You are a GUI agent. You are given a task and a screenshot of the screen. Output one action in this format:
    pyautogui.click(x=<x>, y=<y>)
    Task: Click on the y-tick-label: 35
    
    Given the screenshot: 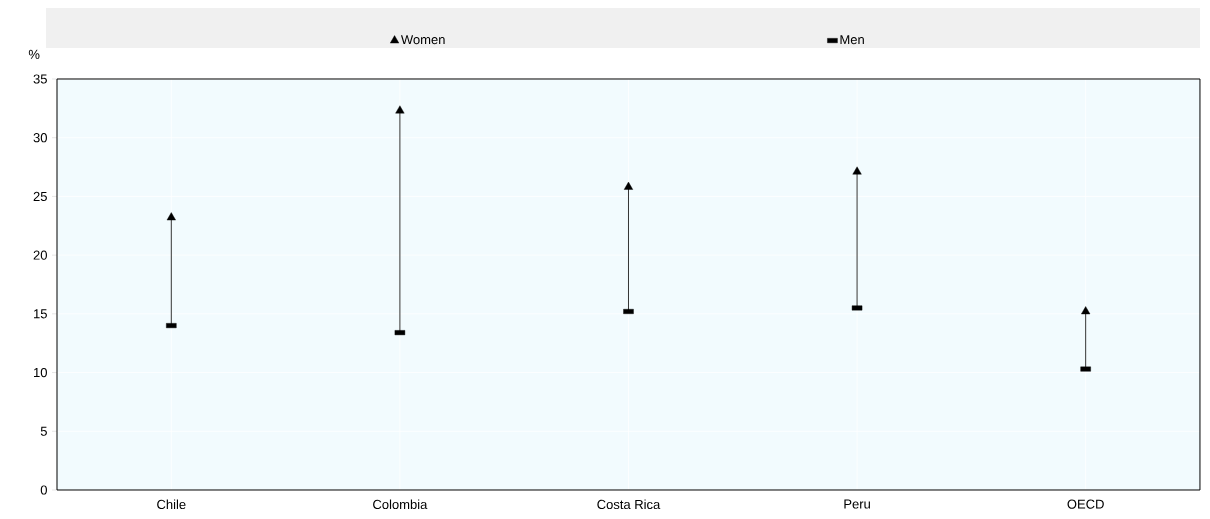 What is the action you would take?
    pyautogui.click(x=40, y=79)
    